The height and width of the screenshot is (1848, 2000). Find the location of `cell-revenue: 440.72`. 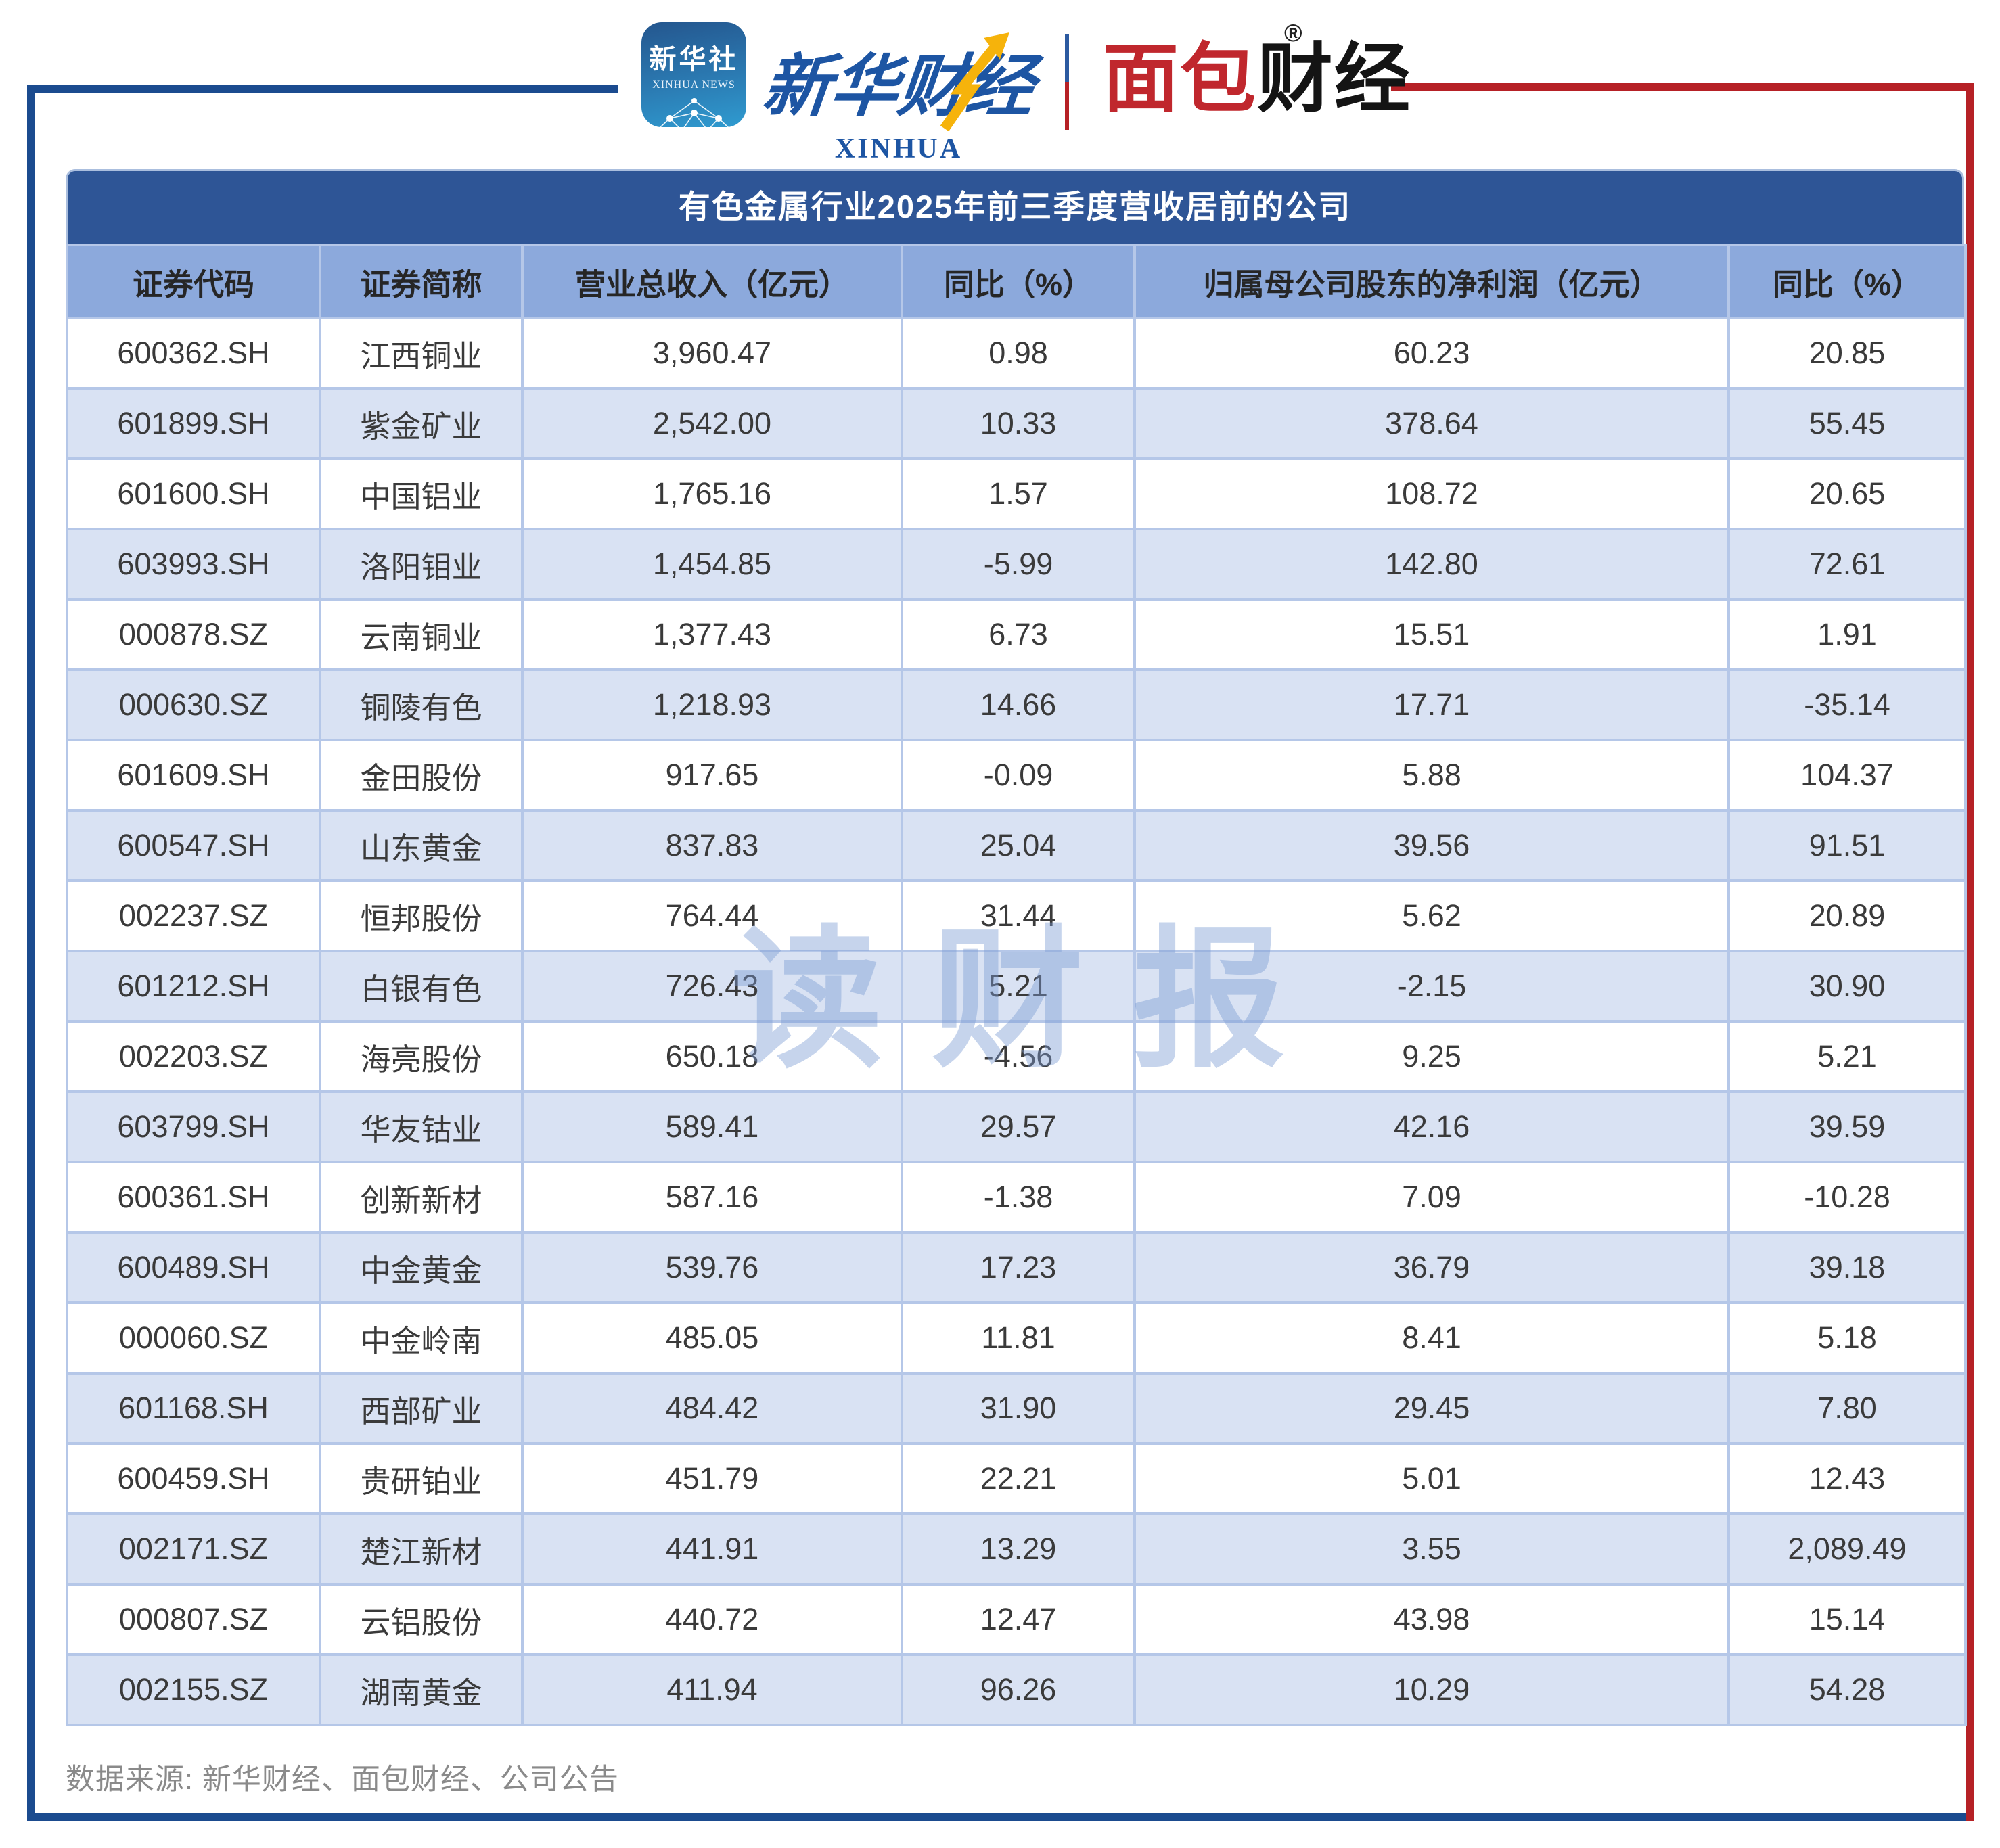

cell-revenue: 440.72 is located at coordinates (712, 1619).